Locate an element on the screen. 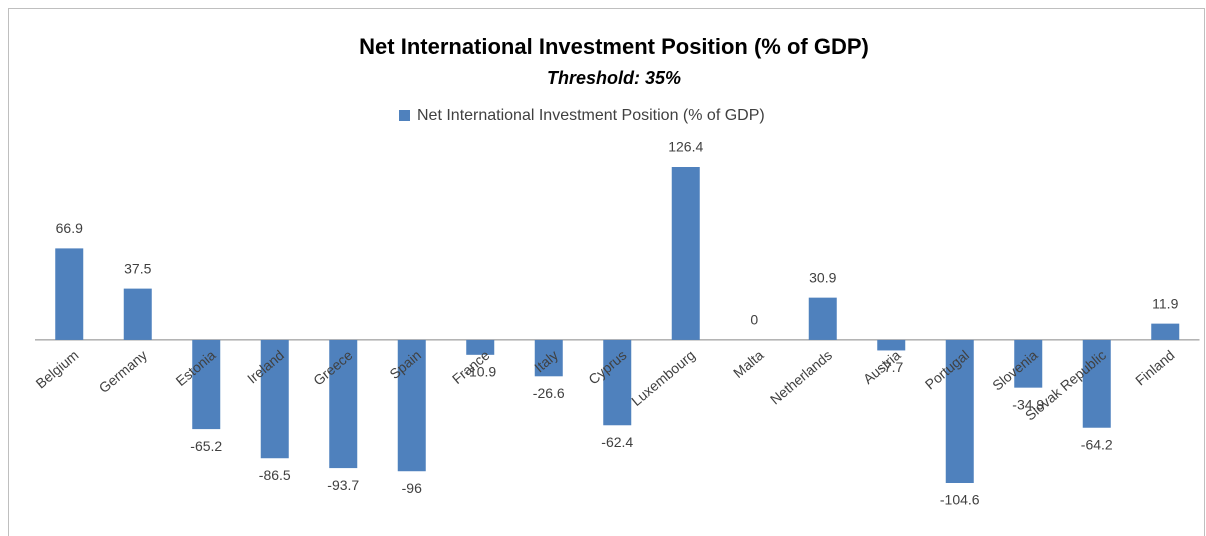 The image size is (1206, 536). data-label: 126.4 is located at coordinates (685, 147).